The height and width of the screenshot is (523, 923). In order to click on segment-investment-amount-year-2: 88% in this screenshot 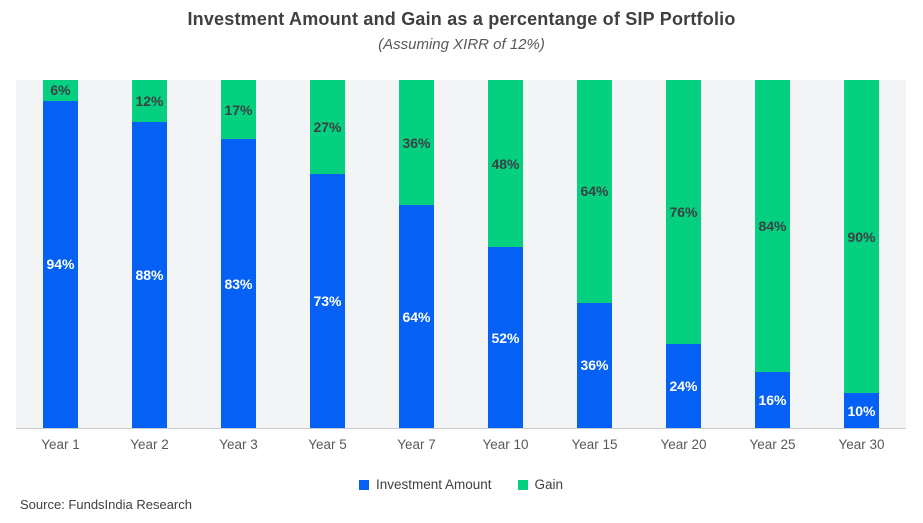, I will do `click(149, 274)`.